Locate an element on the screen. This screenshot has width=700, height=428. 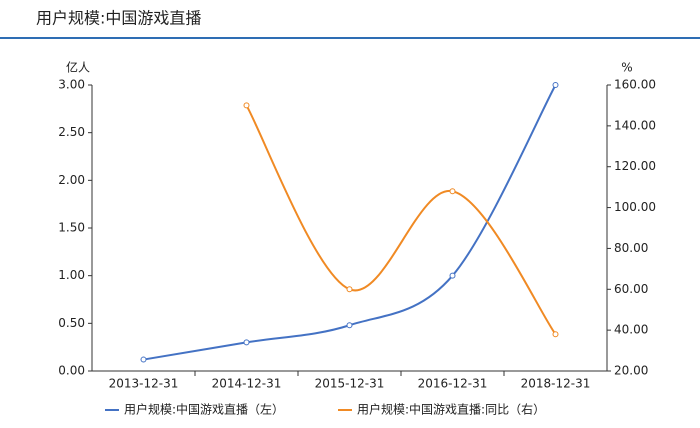
y2-tick-label: 120.00 is located at coordinates (635, 166).